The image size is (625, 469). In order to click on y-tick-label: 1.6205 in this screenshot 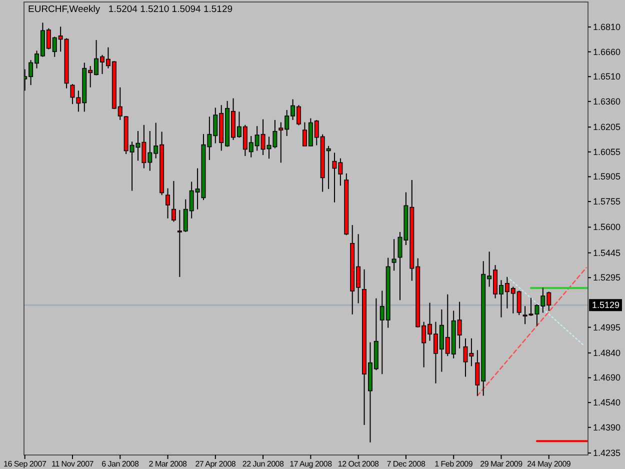, I will do `click(607, 127)`.